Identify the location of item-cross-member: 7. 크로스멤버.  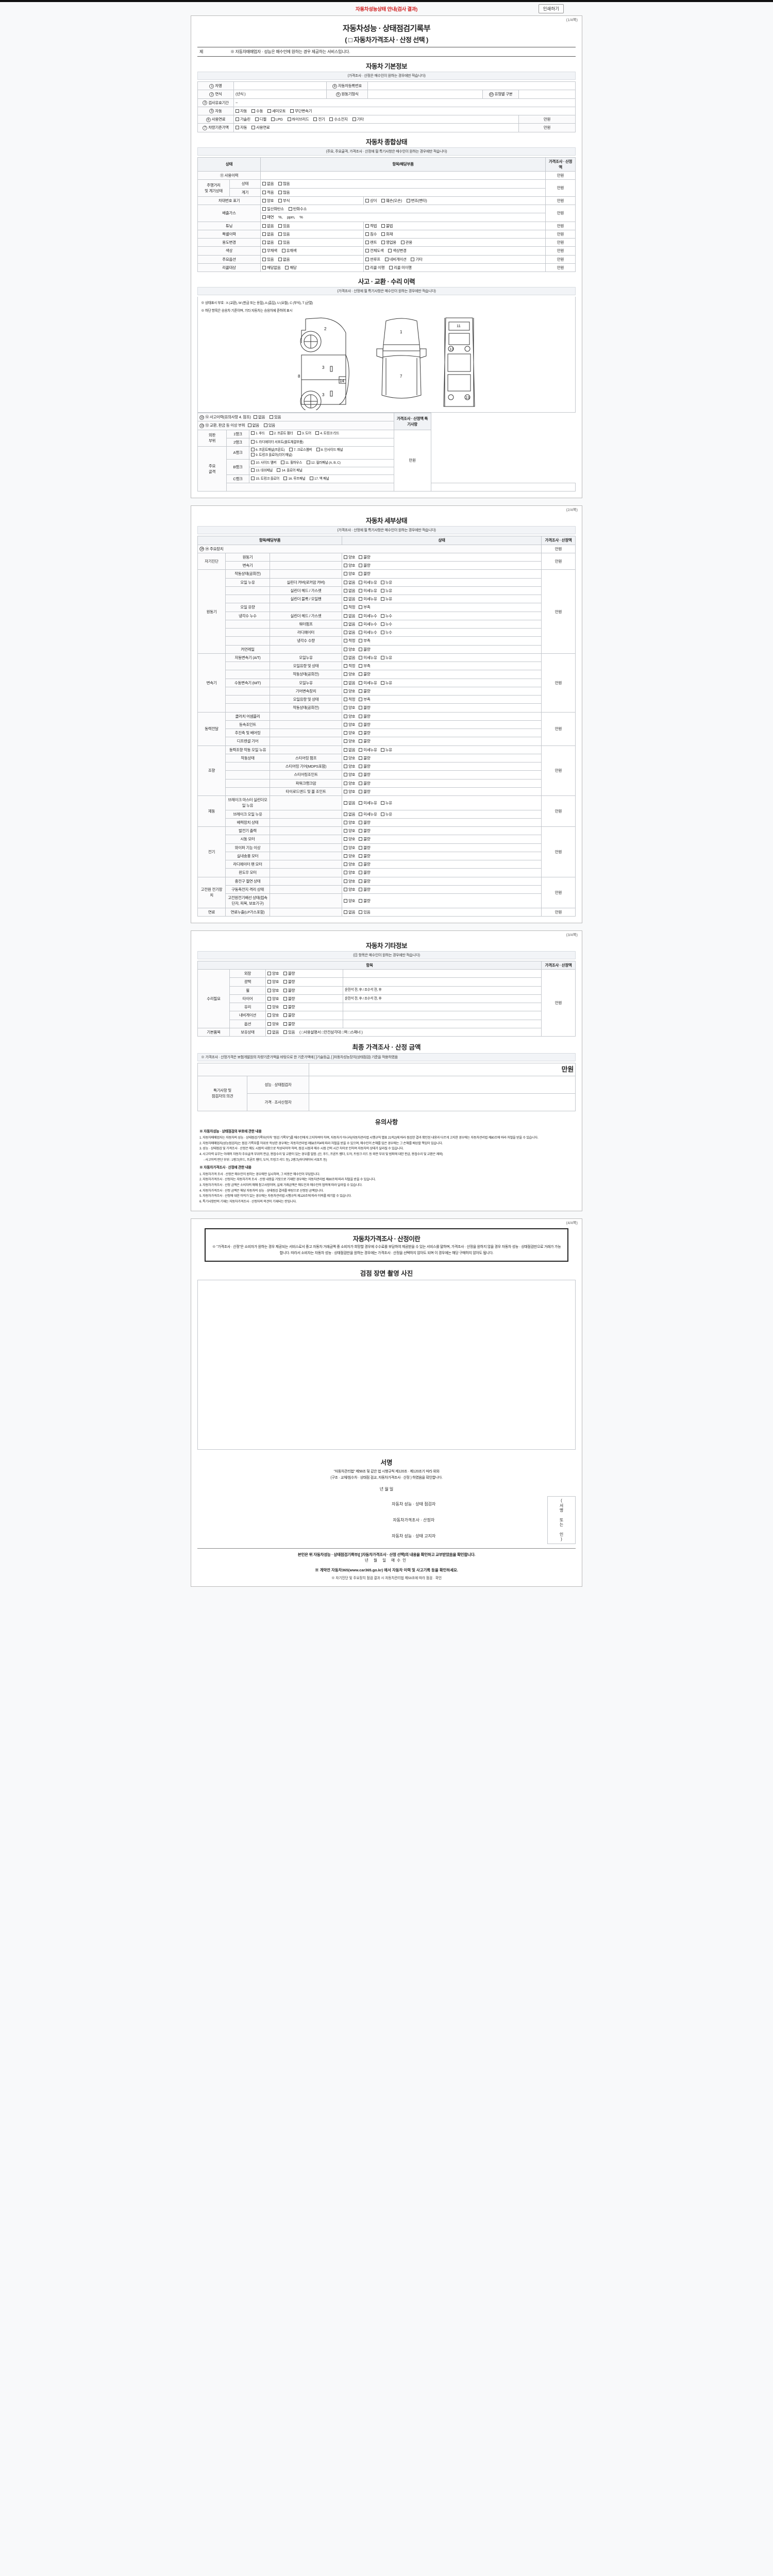
(300, 450).